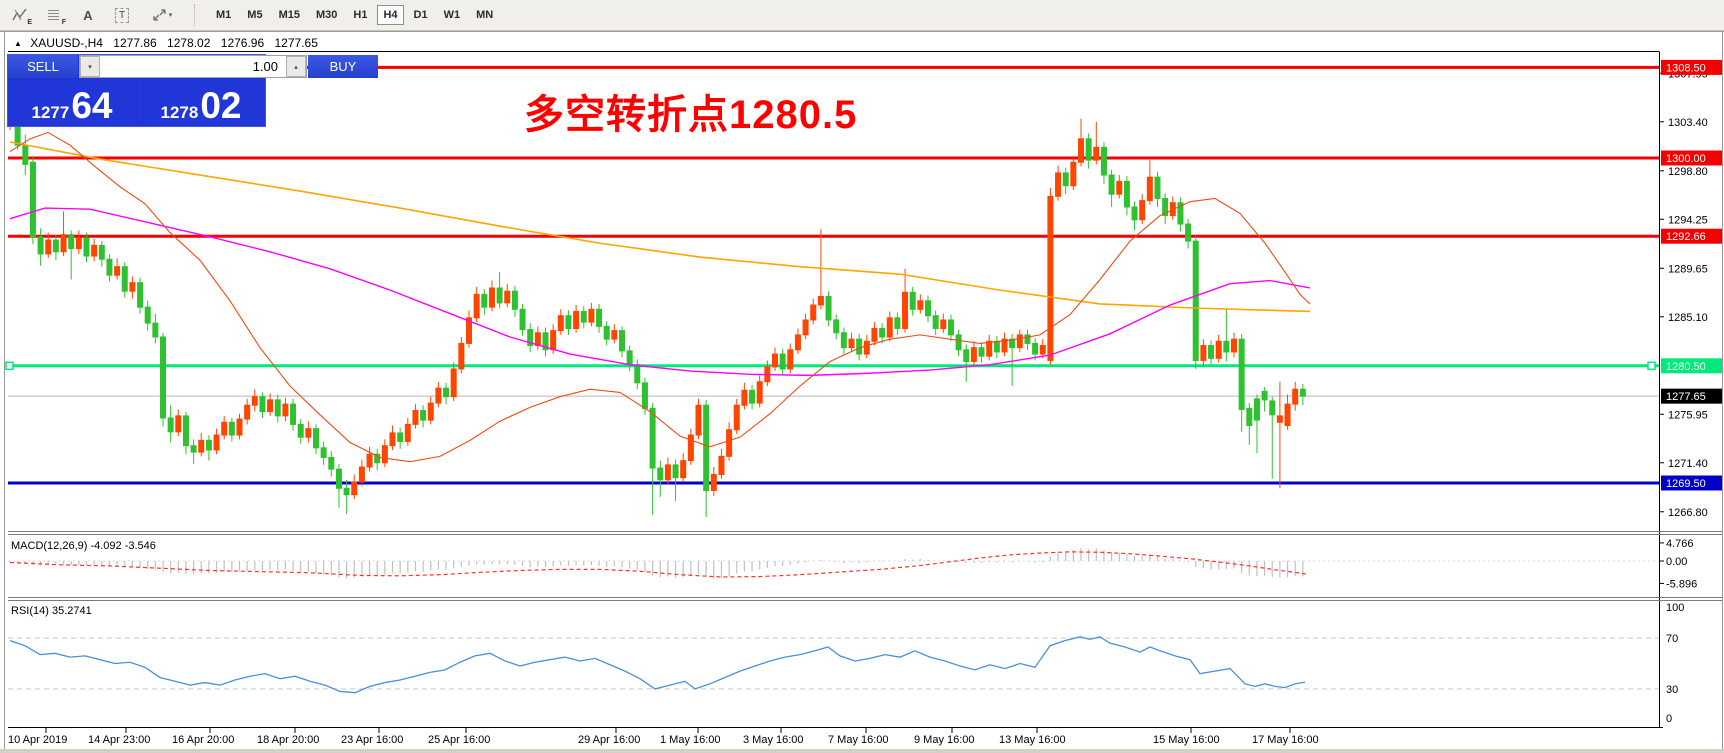 The image size is (1724, 753). I want to click on symbol-period: XAUUSD-,H4, so click(66, 43).